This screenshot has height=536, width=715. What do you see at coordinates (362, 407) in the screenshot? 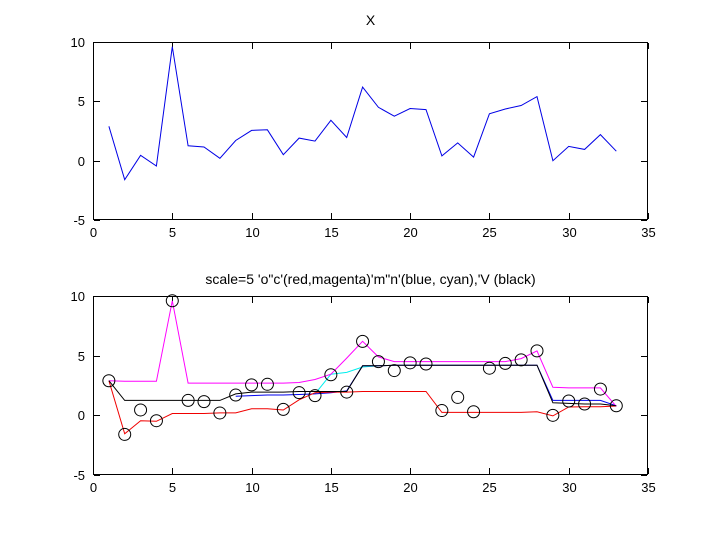
I see `series-o-red` at bounding box center [362, 407].